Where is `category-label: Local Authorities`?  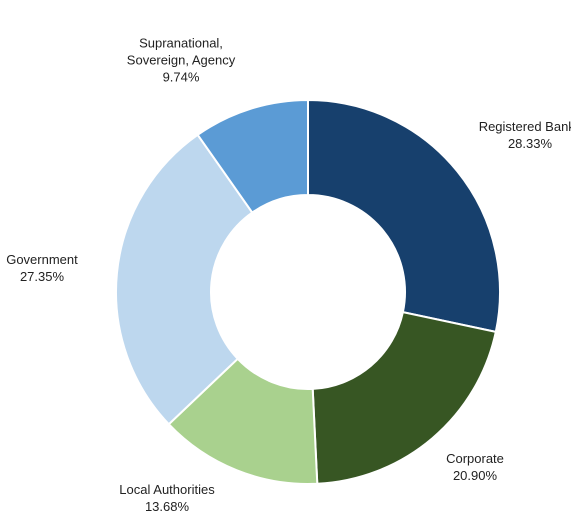 category-label: Local Authorities is located at coordinates (167, 489).